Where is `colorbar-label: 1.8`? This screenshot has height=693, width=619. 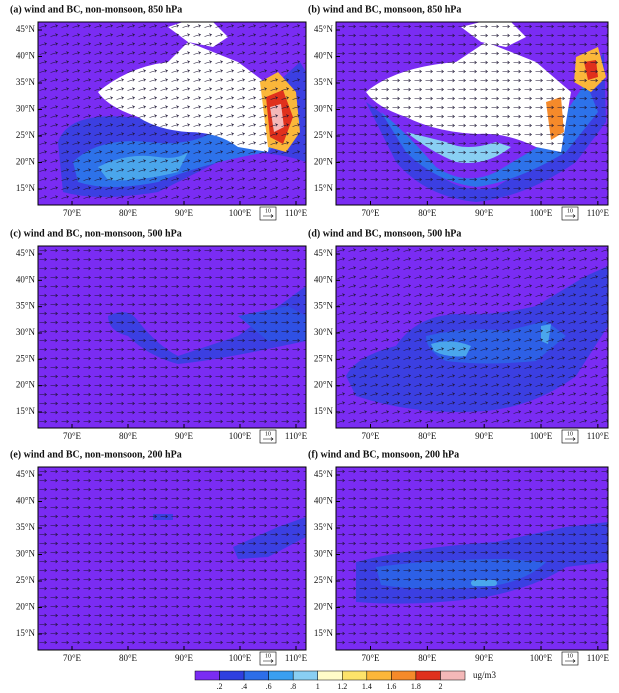
colorbar-label: 1.8 is located at coordinates (416, 686).